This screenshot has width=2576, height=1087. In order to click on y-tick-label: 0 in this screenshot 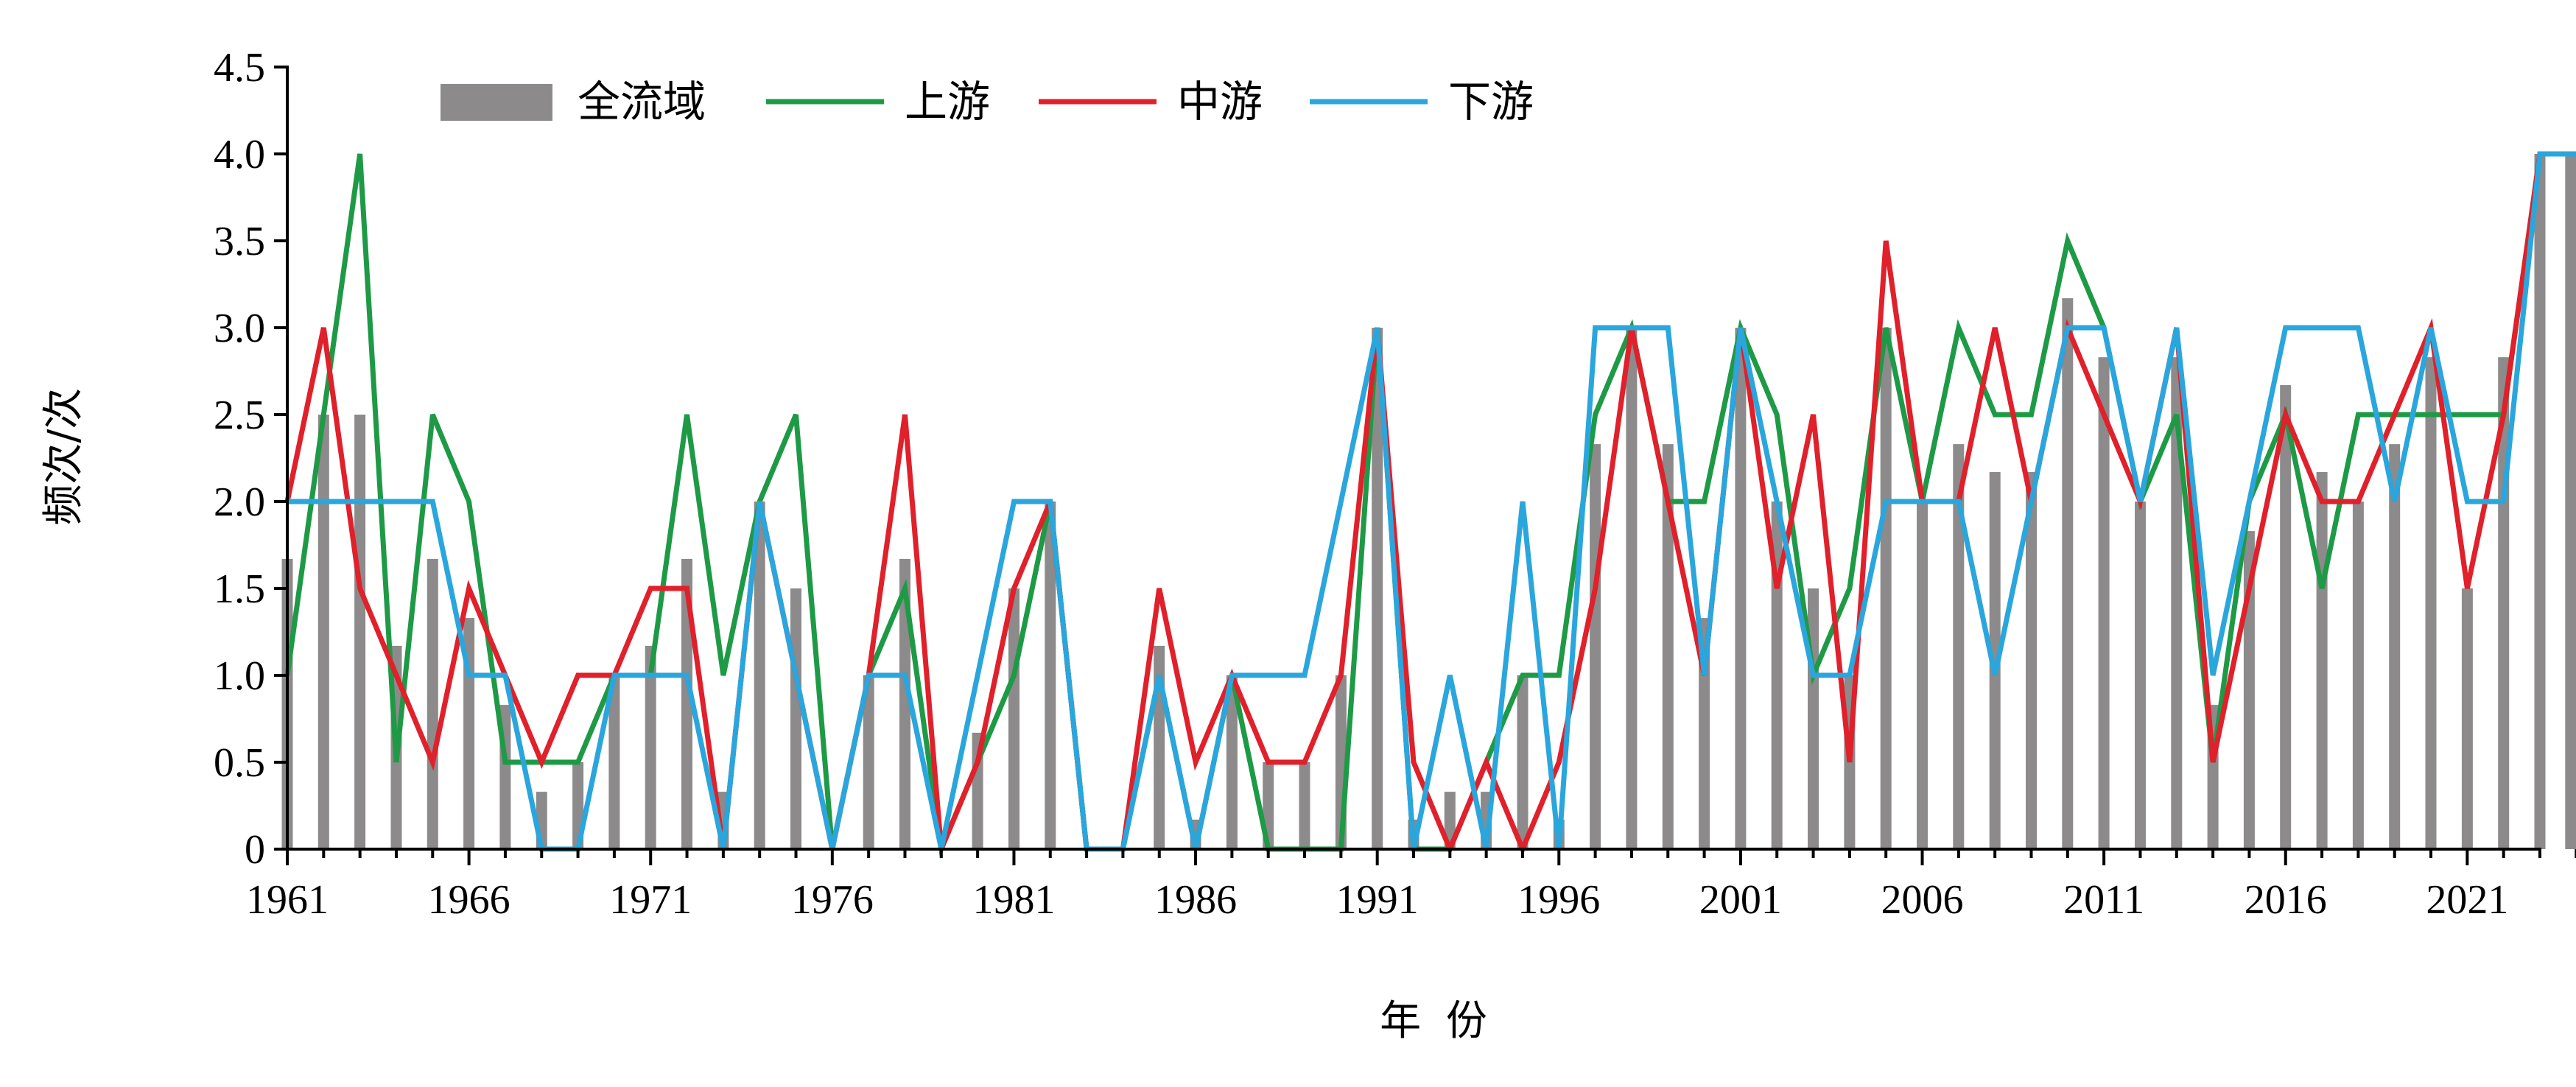, I will do `click(255, 850)`.